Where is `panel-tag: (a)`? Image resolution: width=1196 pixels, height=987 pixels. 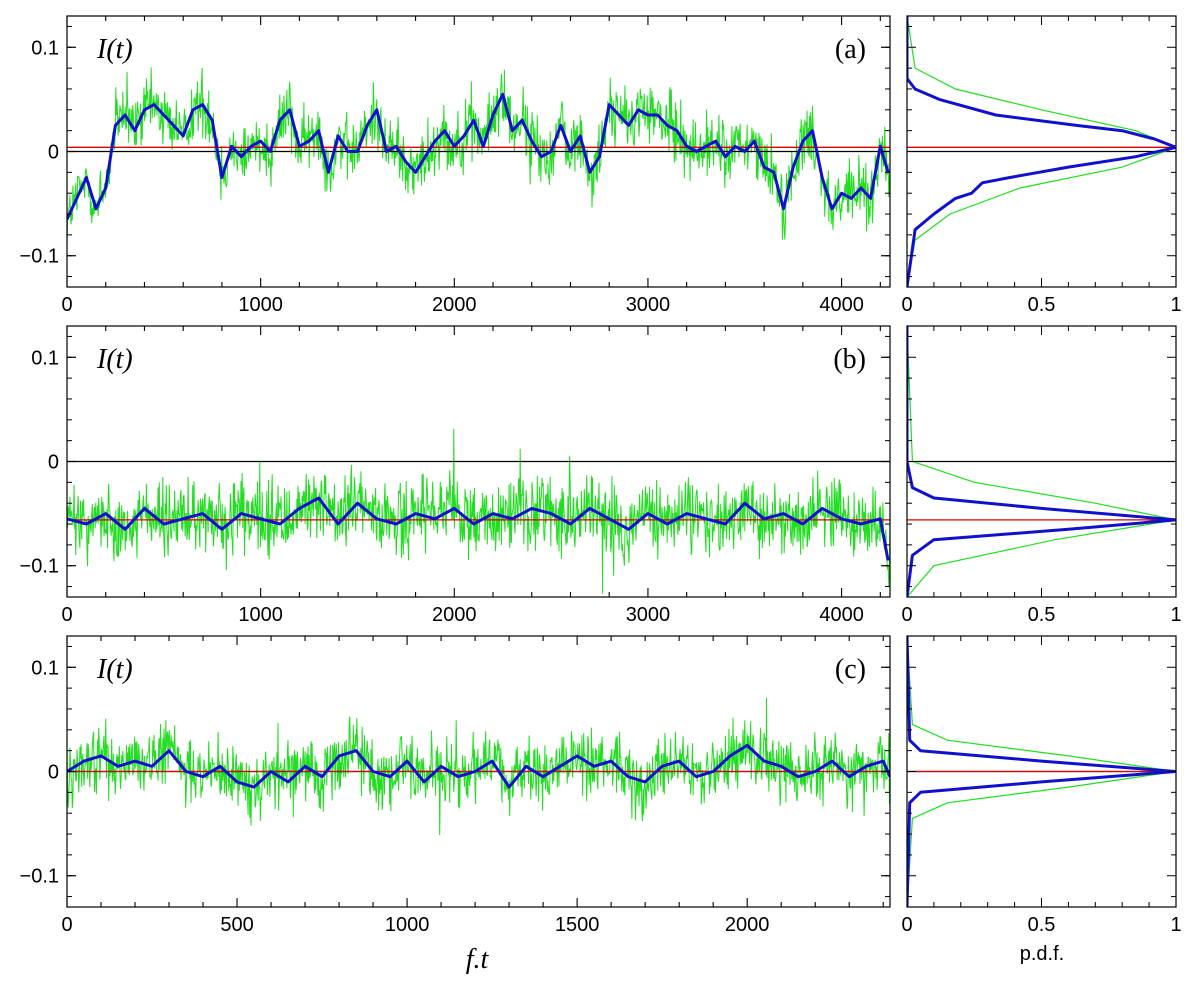 panel-tag: (a) is located at coordinates (850, 49).